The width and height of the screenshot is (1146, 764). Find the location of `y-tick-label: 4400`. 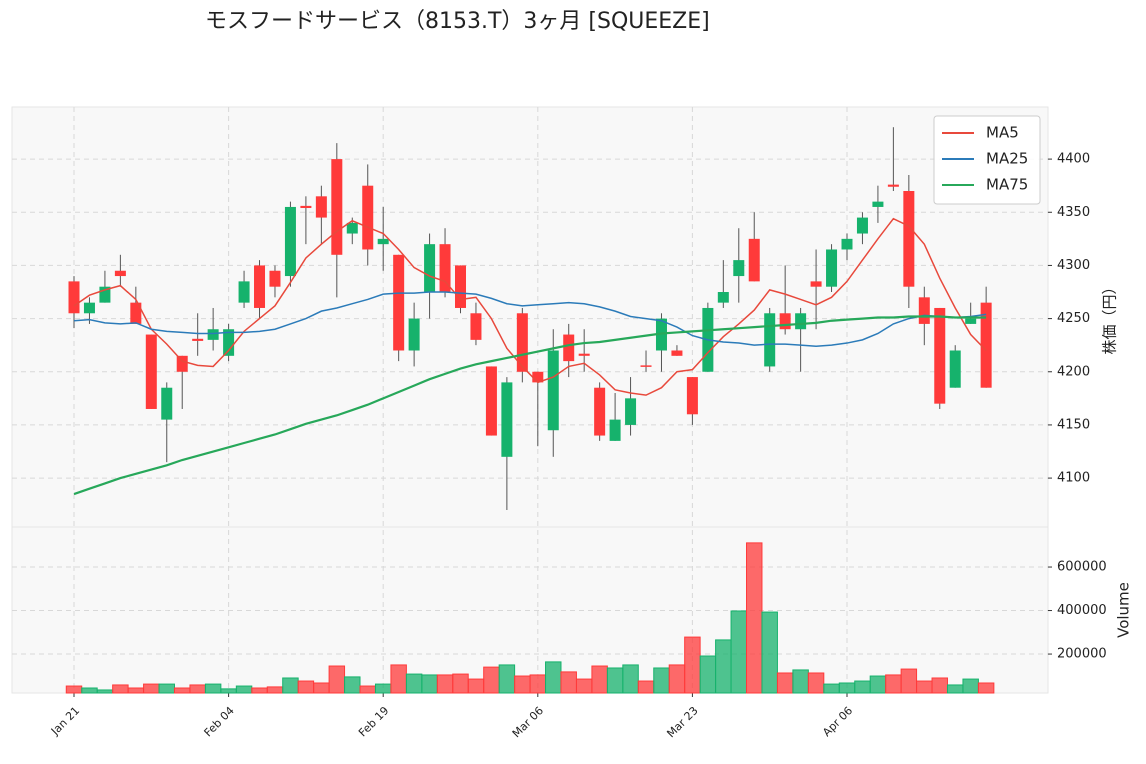

y-tick-label: 4400 is located at coordinates (1073, 159).